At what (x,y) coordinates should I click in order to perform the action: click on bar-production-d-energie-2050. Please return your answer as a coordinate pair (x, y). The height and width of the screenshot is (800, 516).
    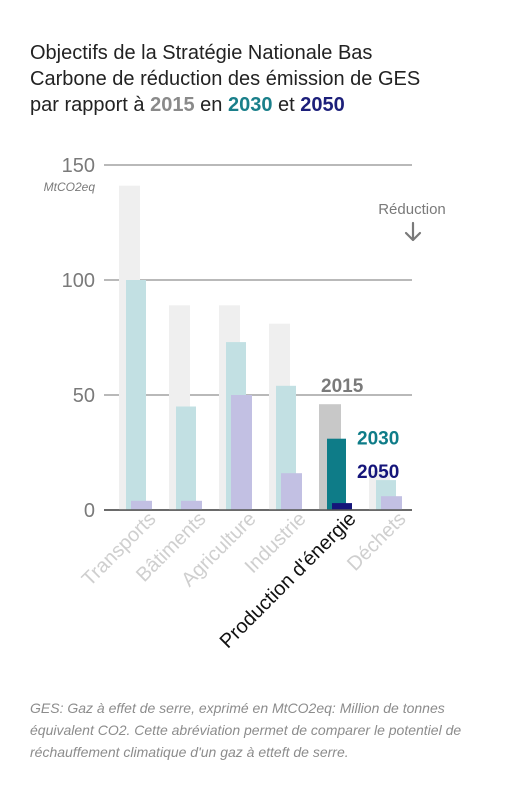
    Looking at the image, I should click on (342, 506).